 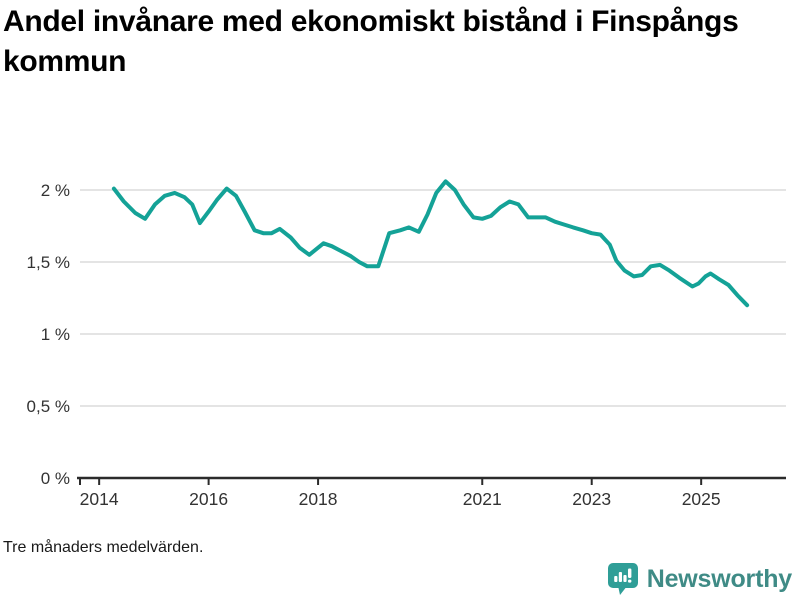 I want to click on y-axis-tick-label: 1 %, so click(x=55, y=334).